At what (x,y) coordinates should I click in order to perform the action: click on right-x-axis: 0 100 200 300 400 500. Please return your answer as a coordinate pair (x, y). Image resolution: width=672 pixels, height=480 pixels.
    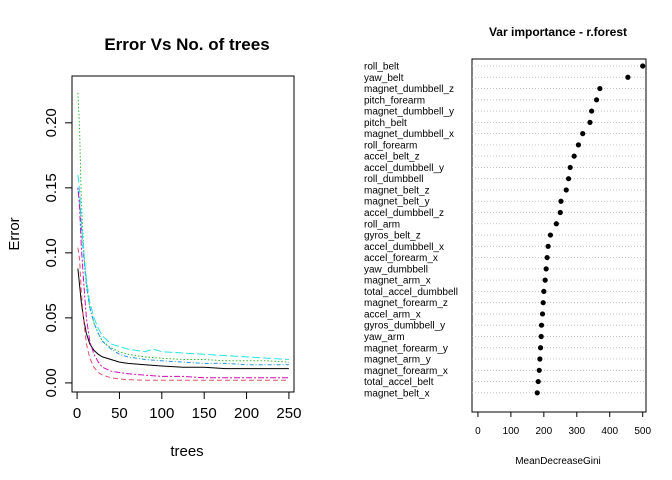
    Looking at the image, I should click on (563, 424).